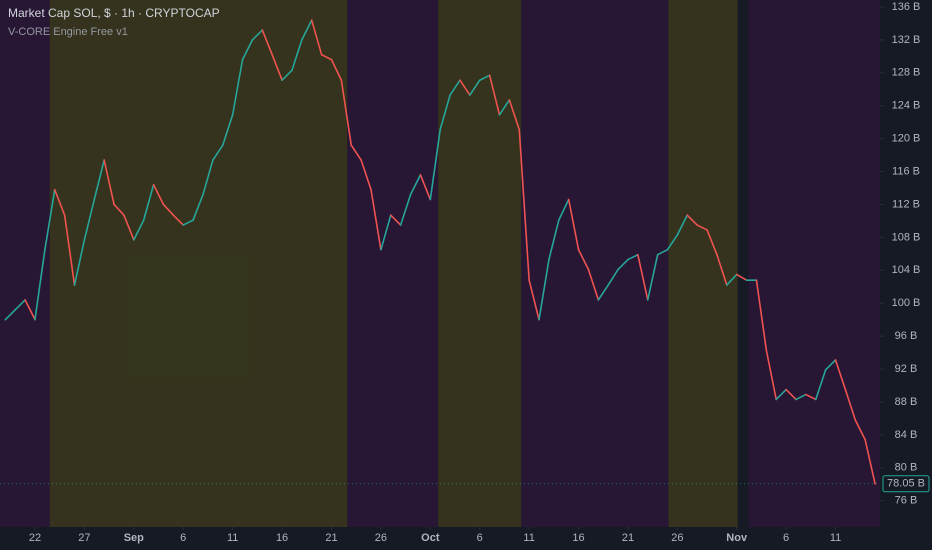  What do you see at coordinates (906, 303) in the screenshot?
I see `y-tick-label: 100 B` at bounding box center [906, 303].